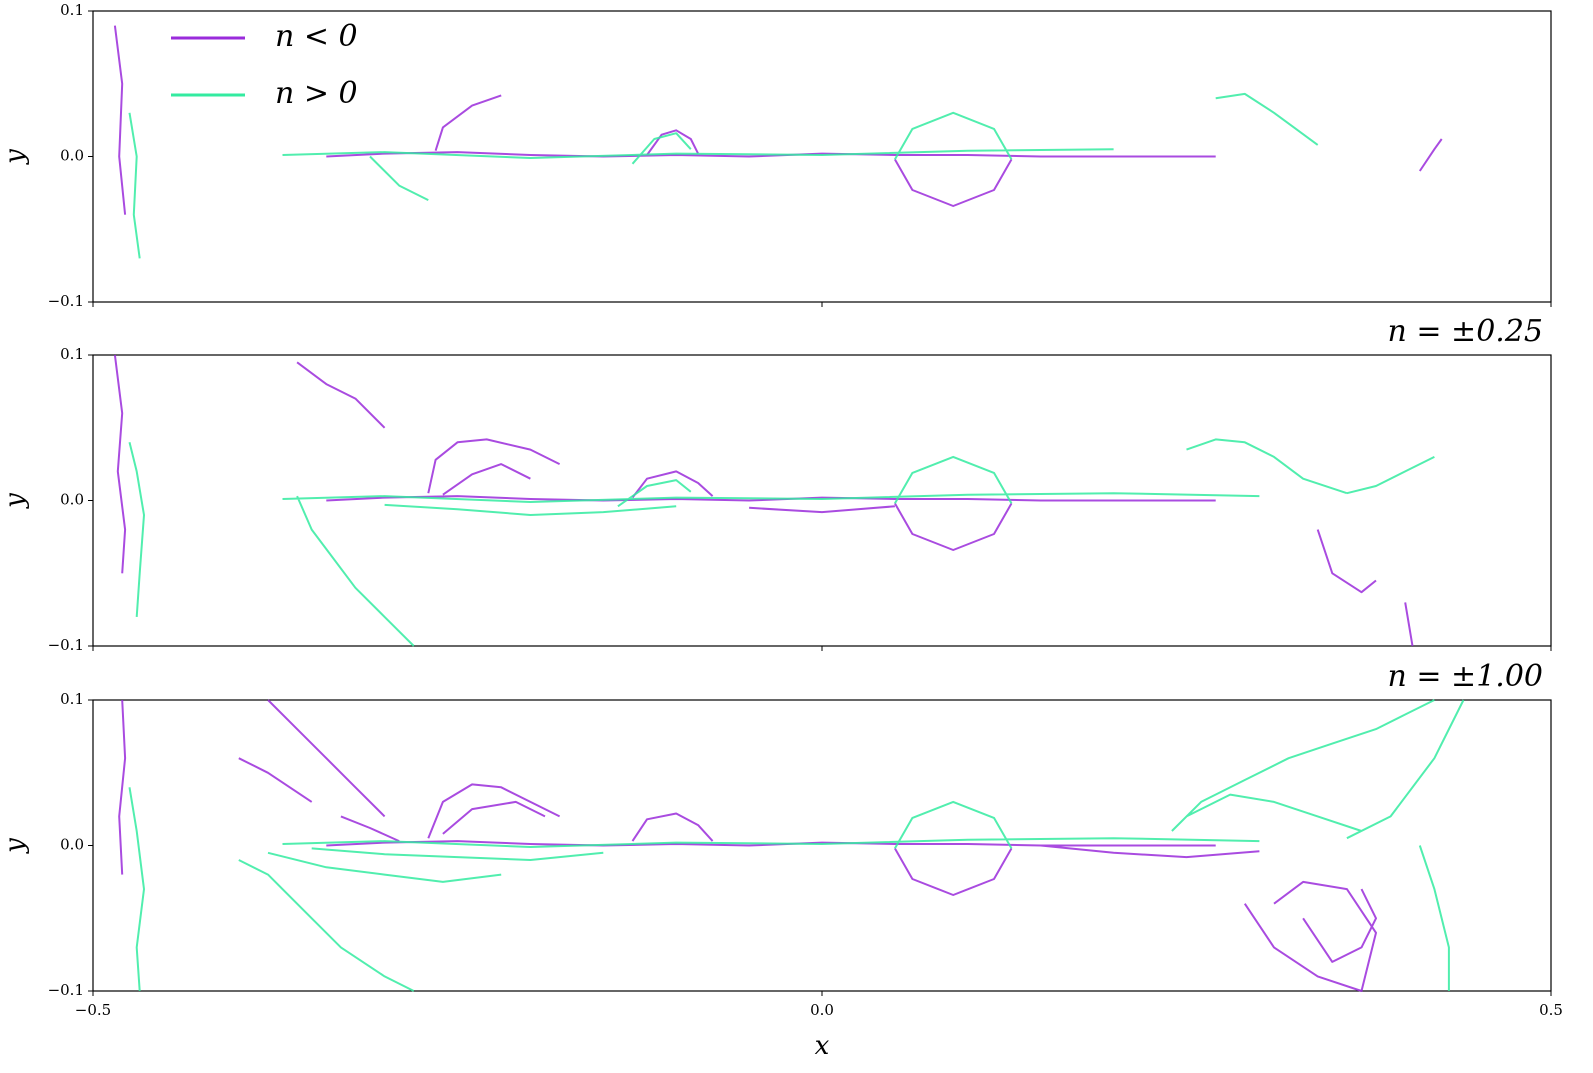 This screenshot has height=1073, width=1593. What do you see at coordinates (316, 36) in the screenshot?
I see `legend-label: n < 0` at bounding box center [316, 36].